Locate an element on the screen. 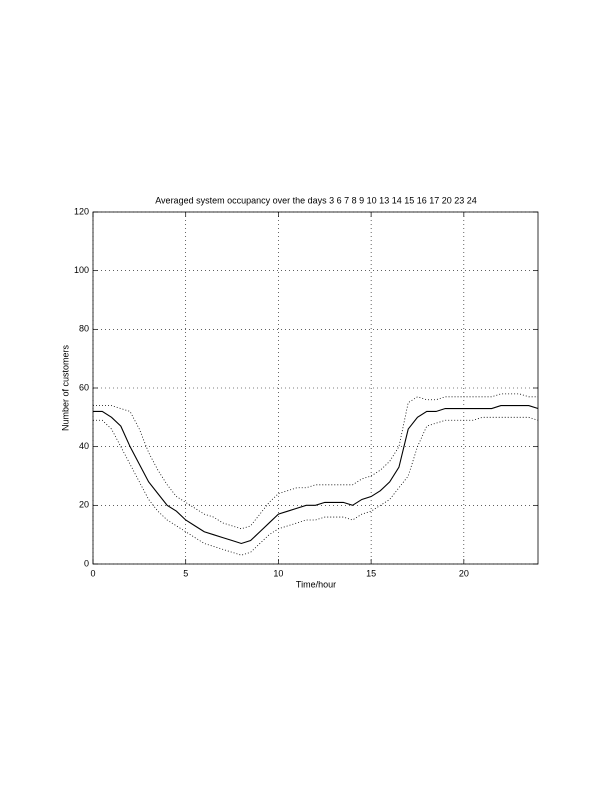 The width and height of the screenshot is (612, 792). y-tick-label: 80 is located at coordinates (84, 329).